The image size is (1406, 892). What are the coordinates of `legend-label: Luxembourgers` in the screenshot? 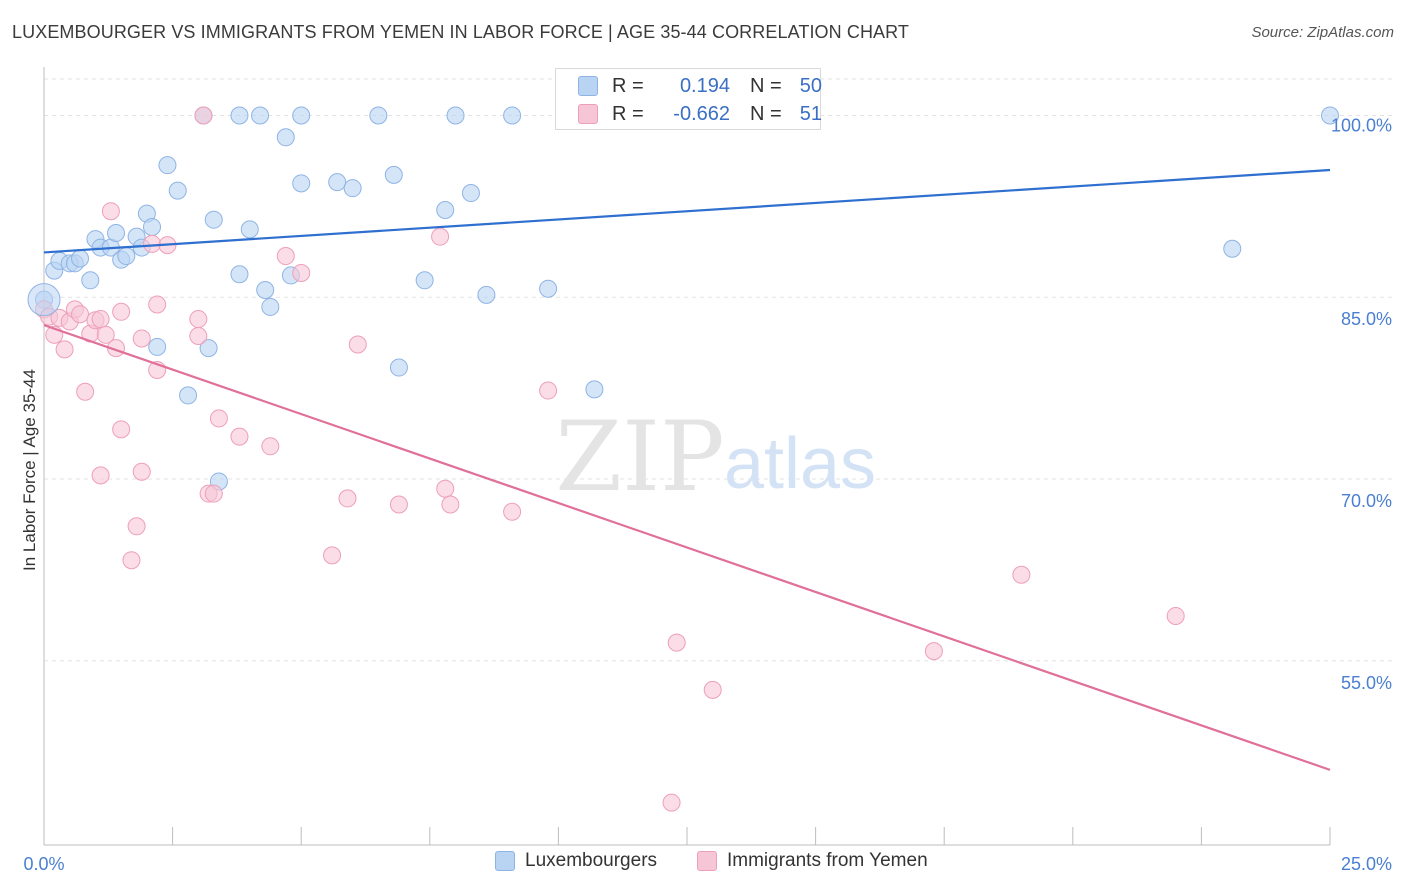 It's located at (591, 860).